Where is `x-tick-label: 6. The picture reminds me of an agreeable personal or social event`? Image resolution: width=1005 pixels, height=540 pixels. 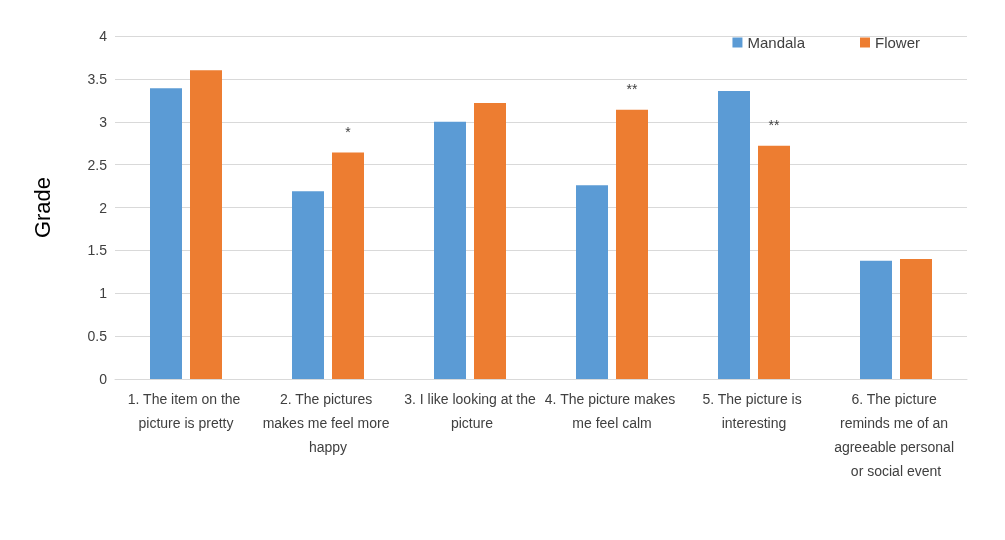
x-tick-label: 6. The picture reminds me of an agreeable personal or social event is located at coordinates (896, 435).